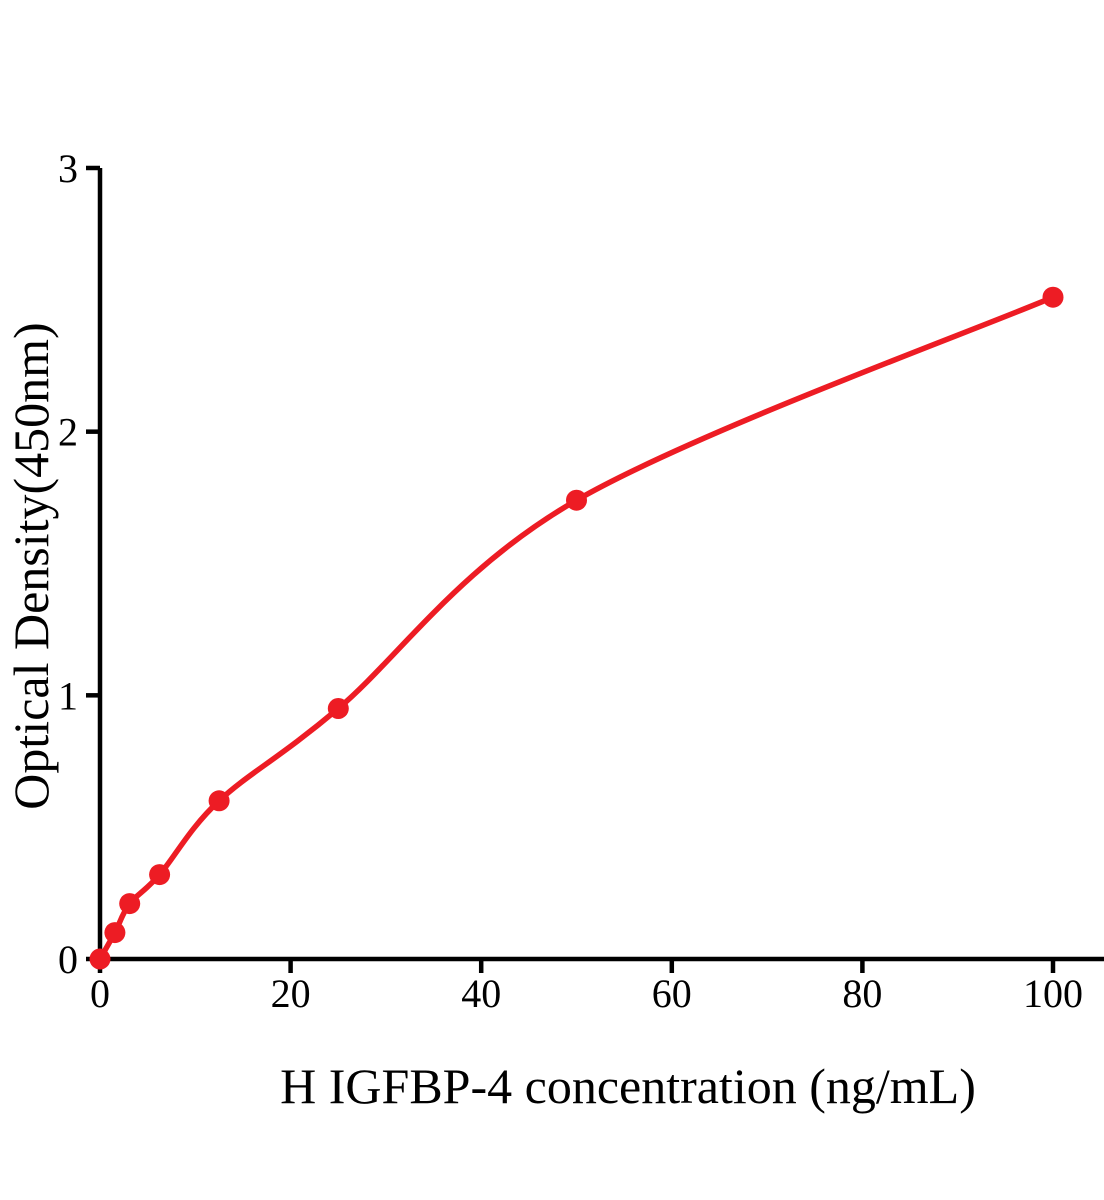 The height and width of the screenshot is (1200, 1104). What do you see at coordinates (68, 695) in the screenshot?
I see `y-tick-label: 1` at bounding box center [68, 695].